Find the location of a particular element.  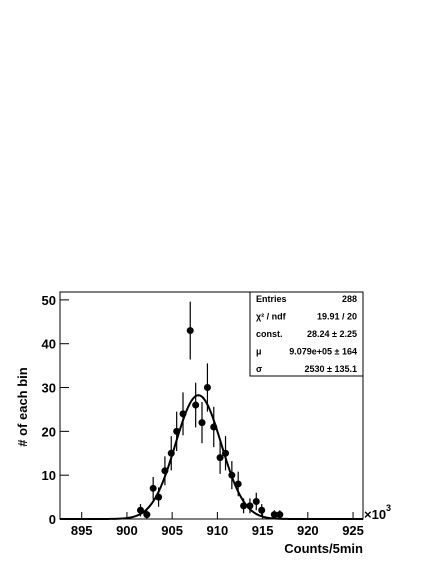

stat-label: μ is located at coordinates (259, 352).